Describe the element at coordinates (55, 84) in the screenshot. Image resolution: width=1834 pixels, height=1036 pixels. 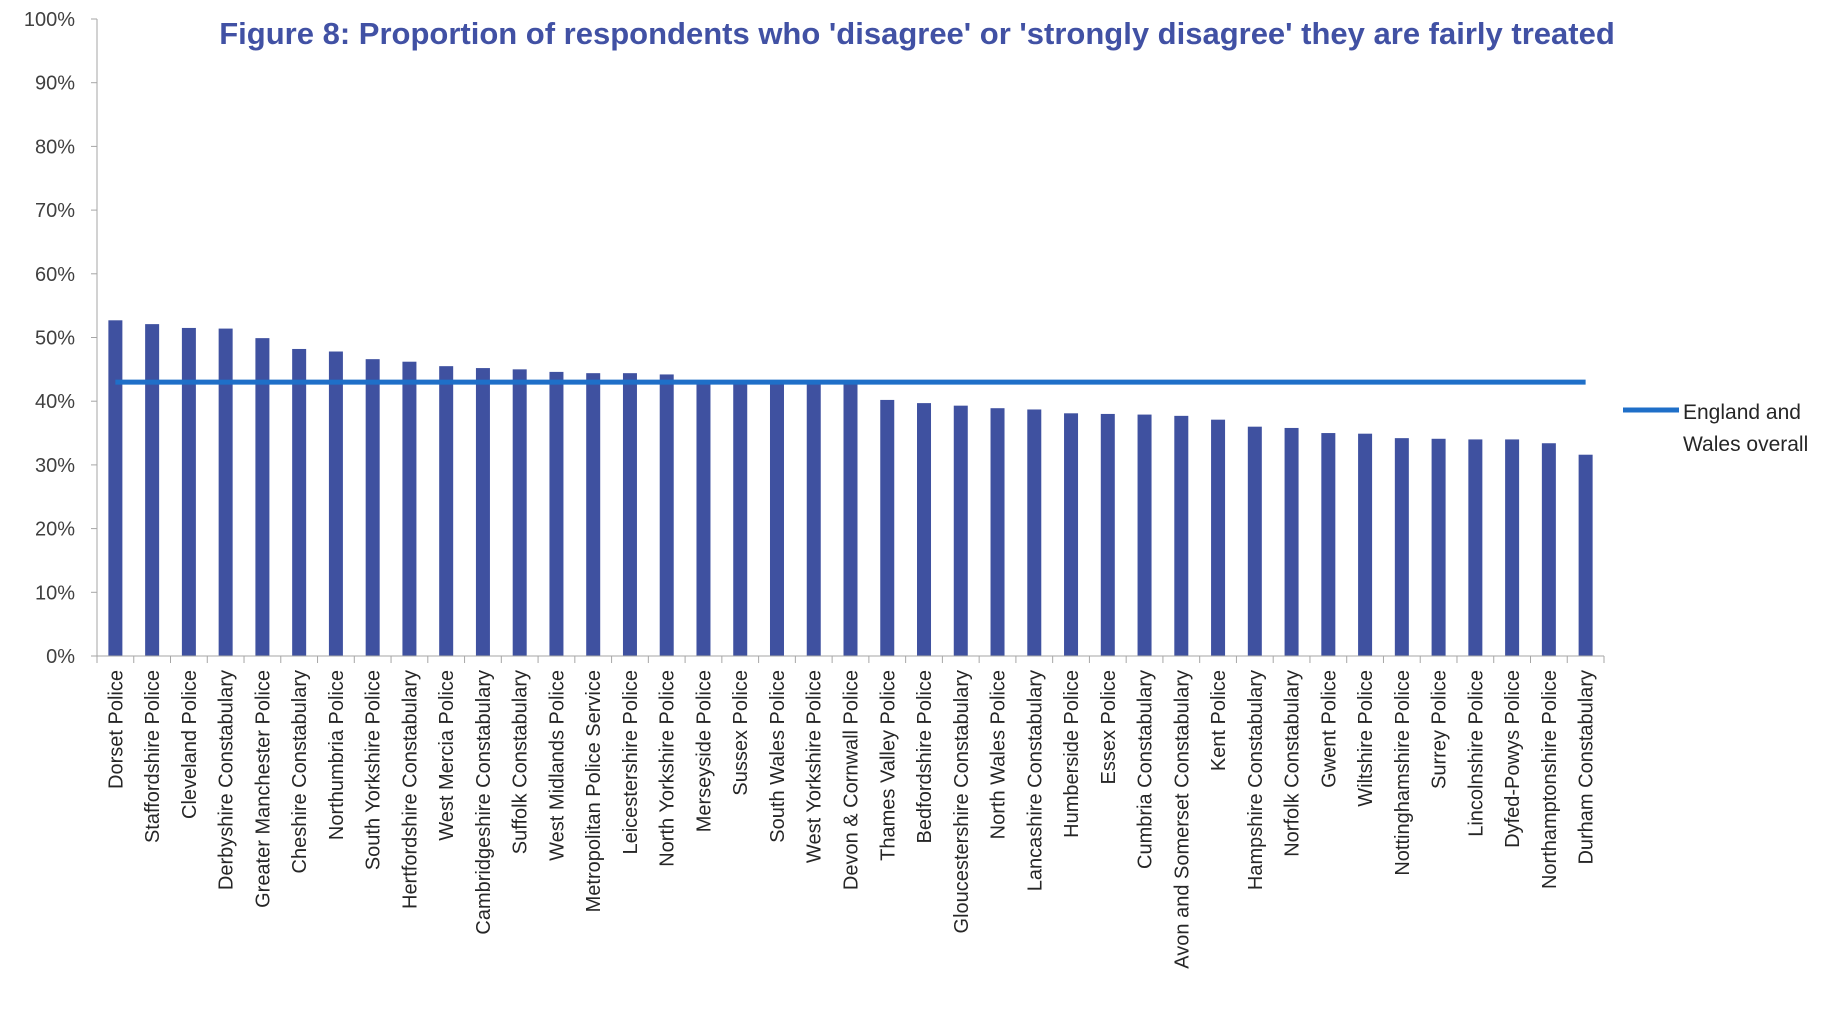
I see `y-tick-label: 90%` at that location.